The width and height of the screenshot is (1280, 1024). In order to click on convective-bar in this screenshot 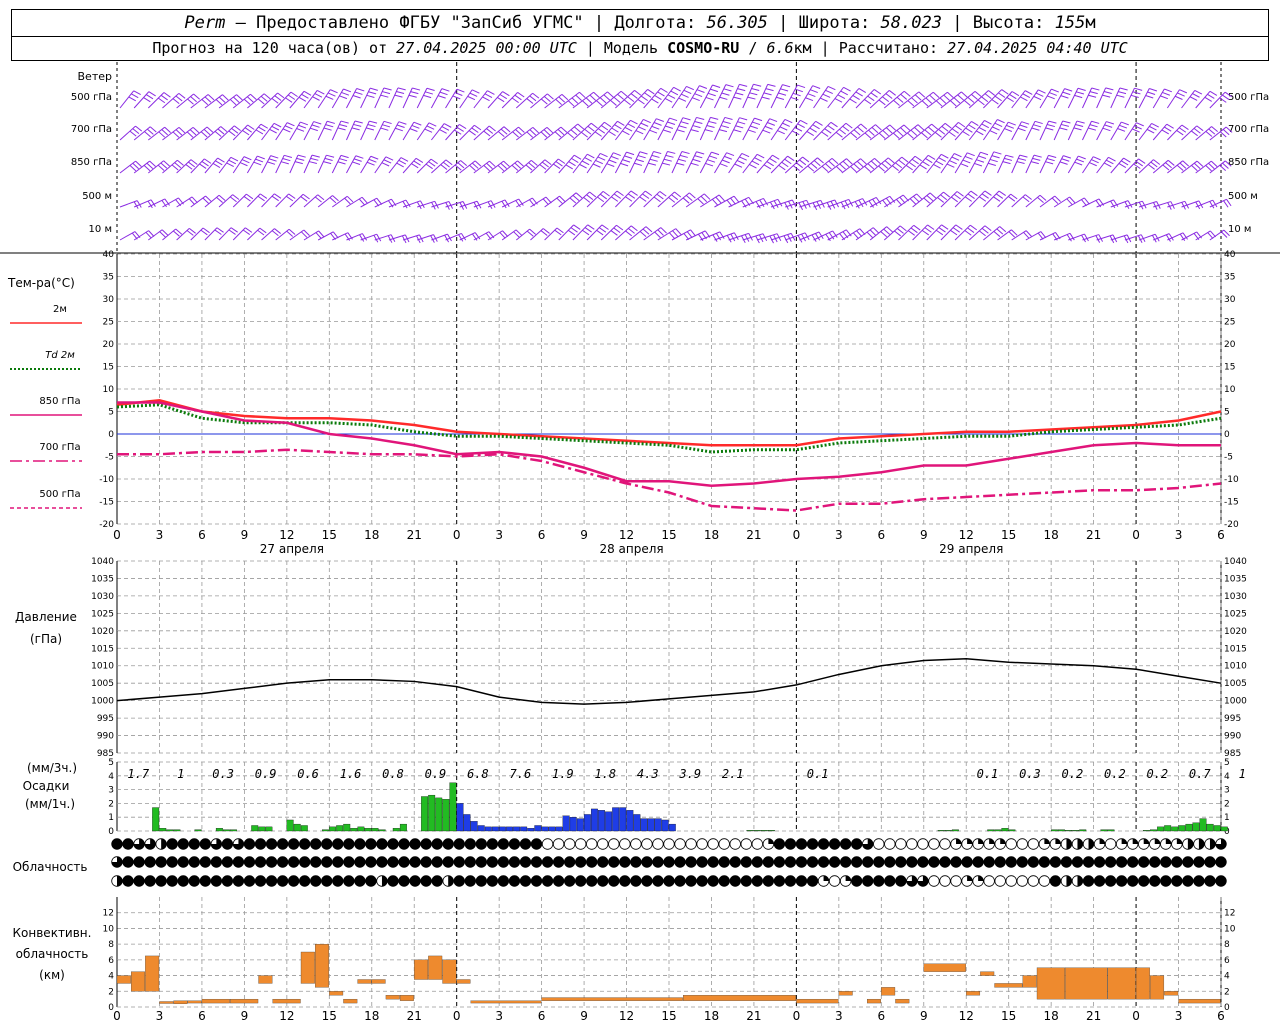, I will do `click(1050, 983)`.